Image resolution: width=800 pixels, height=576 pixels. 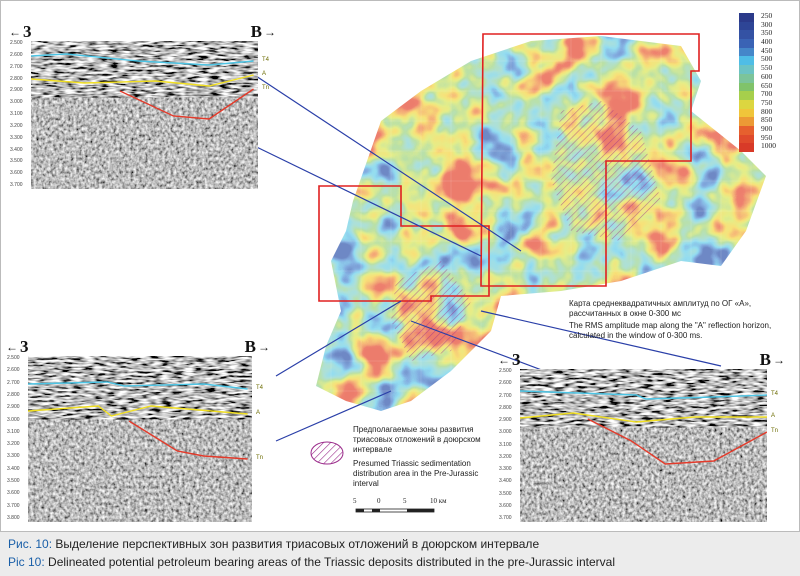 I want to click on zone-legend-symbol, so click(x=327, y=453).